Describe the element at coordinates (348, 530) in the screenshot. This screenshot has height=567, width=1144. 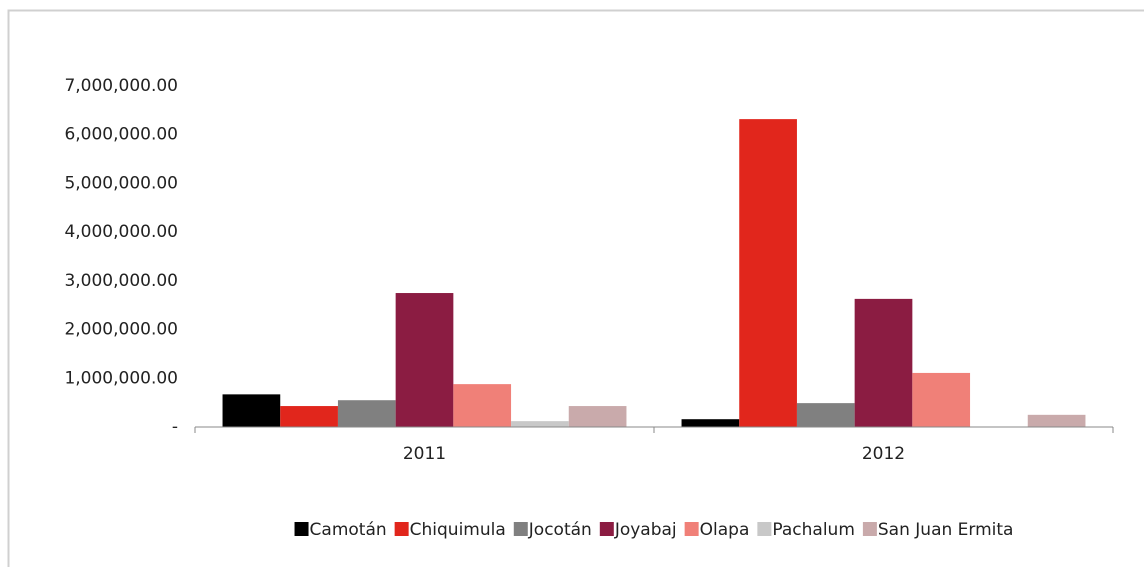
I see `legend-label: Camotán` at that location.